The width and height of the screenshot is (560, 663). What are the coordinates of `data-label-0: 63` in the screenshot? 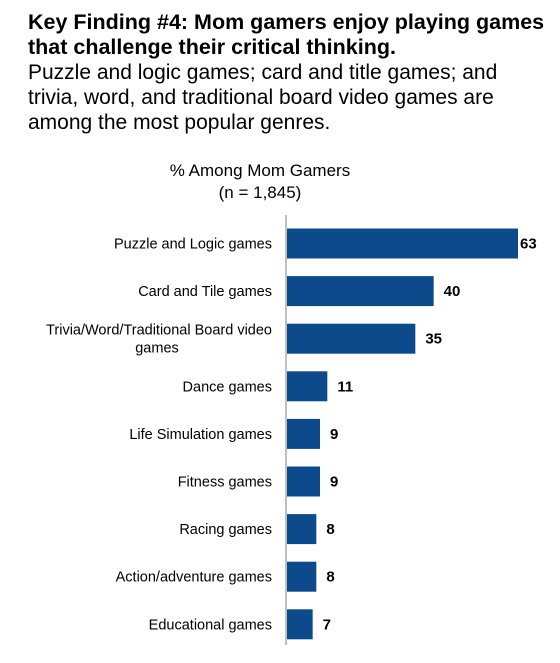 It's located at (528, 244).